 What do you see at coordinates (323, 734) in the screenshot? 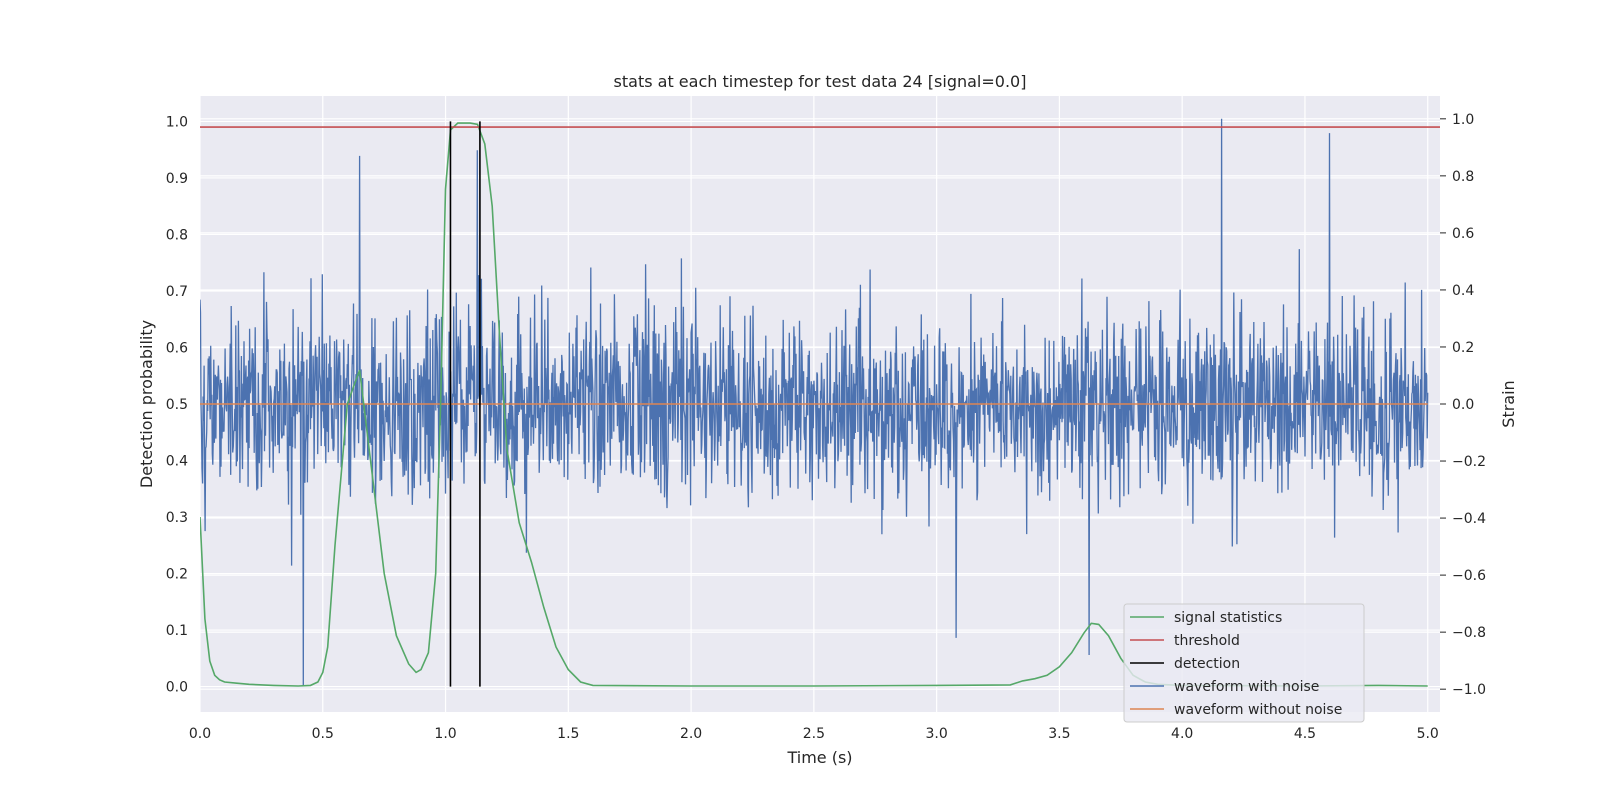
I see `x-tick-label: 0.5` at bounding box center [323, 734].